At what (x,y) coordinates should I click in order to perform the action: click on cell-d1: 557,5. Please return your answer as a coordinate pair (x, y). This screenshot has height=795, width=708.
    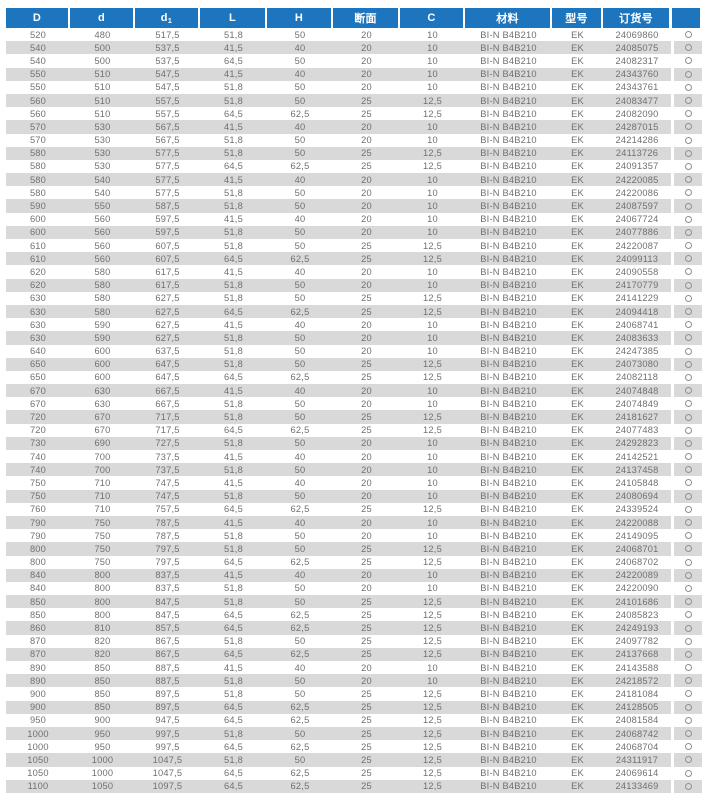
    Looking at the image, I should click on (167, 114).